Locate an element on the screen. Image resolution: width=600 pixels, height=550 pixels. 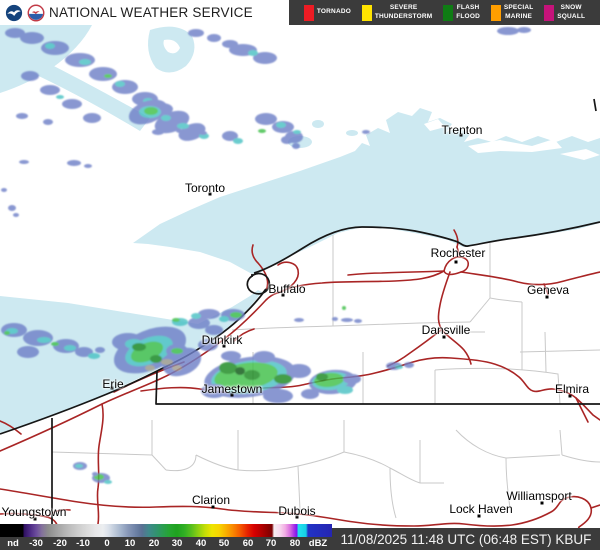
scale-tick: -30 is located at coordinates (36, 543).